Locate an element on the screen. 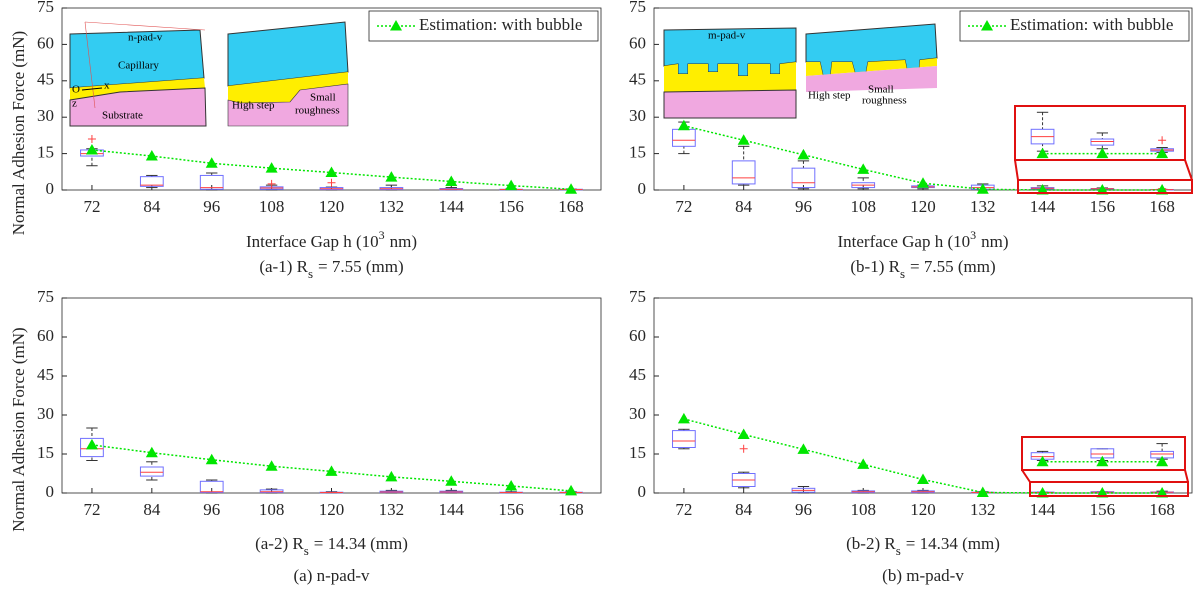 This screenshot has width=1203, height=592. caption: (b-2) Rs = 14.34 (mm) is located at coordinates (923, 546).